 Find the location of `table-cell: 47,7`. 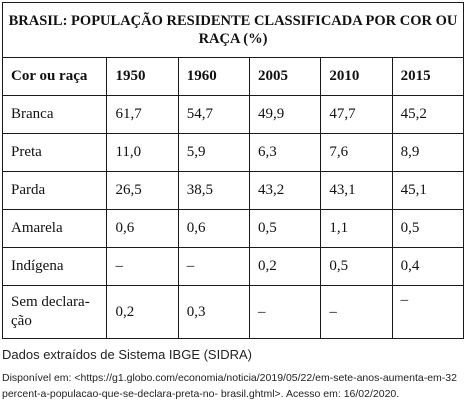

table-cell: 47,7 is located at coordinates (356, 114).